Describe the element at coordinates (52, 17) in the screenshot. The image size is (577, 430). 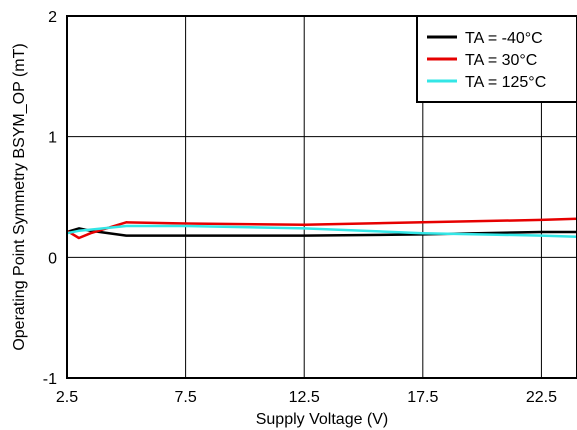
I see `y-tick-label: 2` at that location.